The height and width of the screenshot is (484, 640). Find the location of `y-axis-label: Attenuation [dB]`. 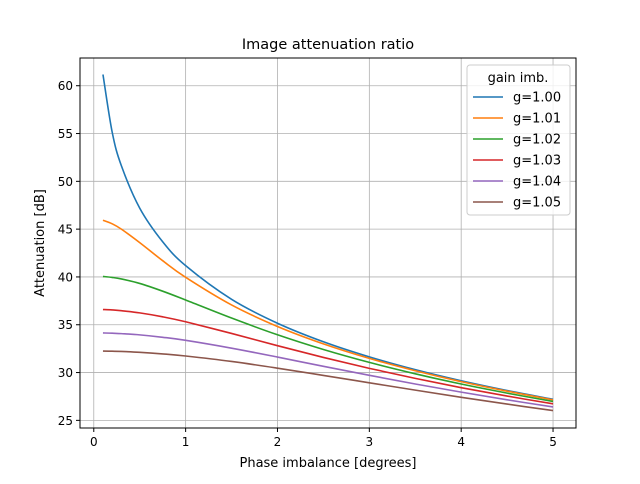

y-axis-label: Attenuation [dB] is located at coordinates (40, 243).